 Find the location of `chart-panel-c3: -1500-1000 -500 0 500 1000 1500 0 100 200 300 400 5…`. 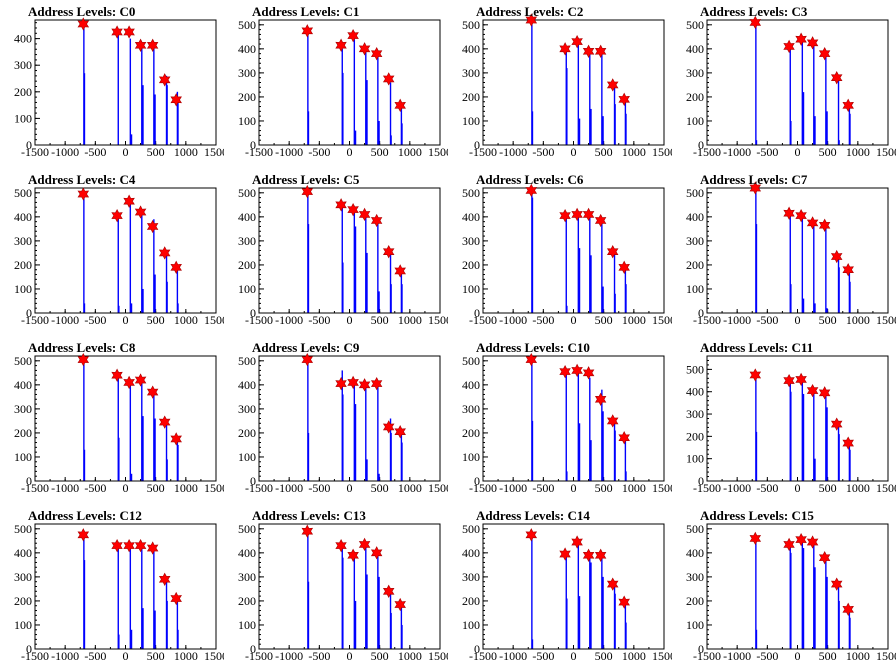

chart-panel-c3: -1500-1000 -500 0 500 1000 1500 0 100 200 300 400 5… is located at coordinates (784, 84).